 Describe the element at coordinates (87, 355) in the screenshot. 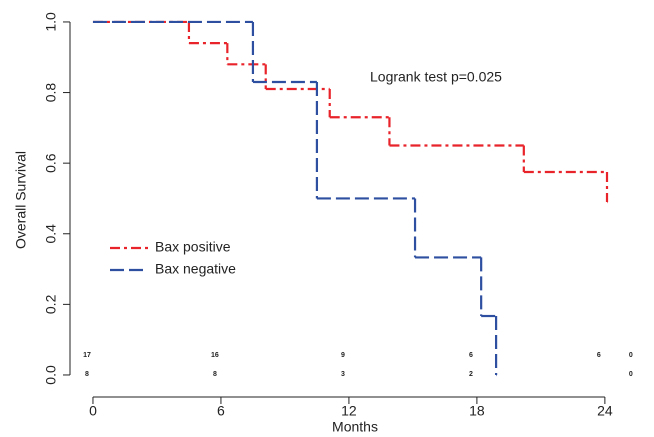

I see `at-risk-count: 17` at that location.